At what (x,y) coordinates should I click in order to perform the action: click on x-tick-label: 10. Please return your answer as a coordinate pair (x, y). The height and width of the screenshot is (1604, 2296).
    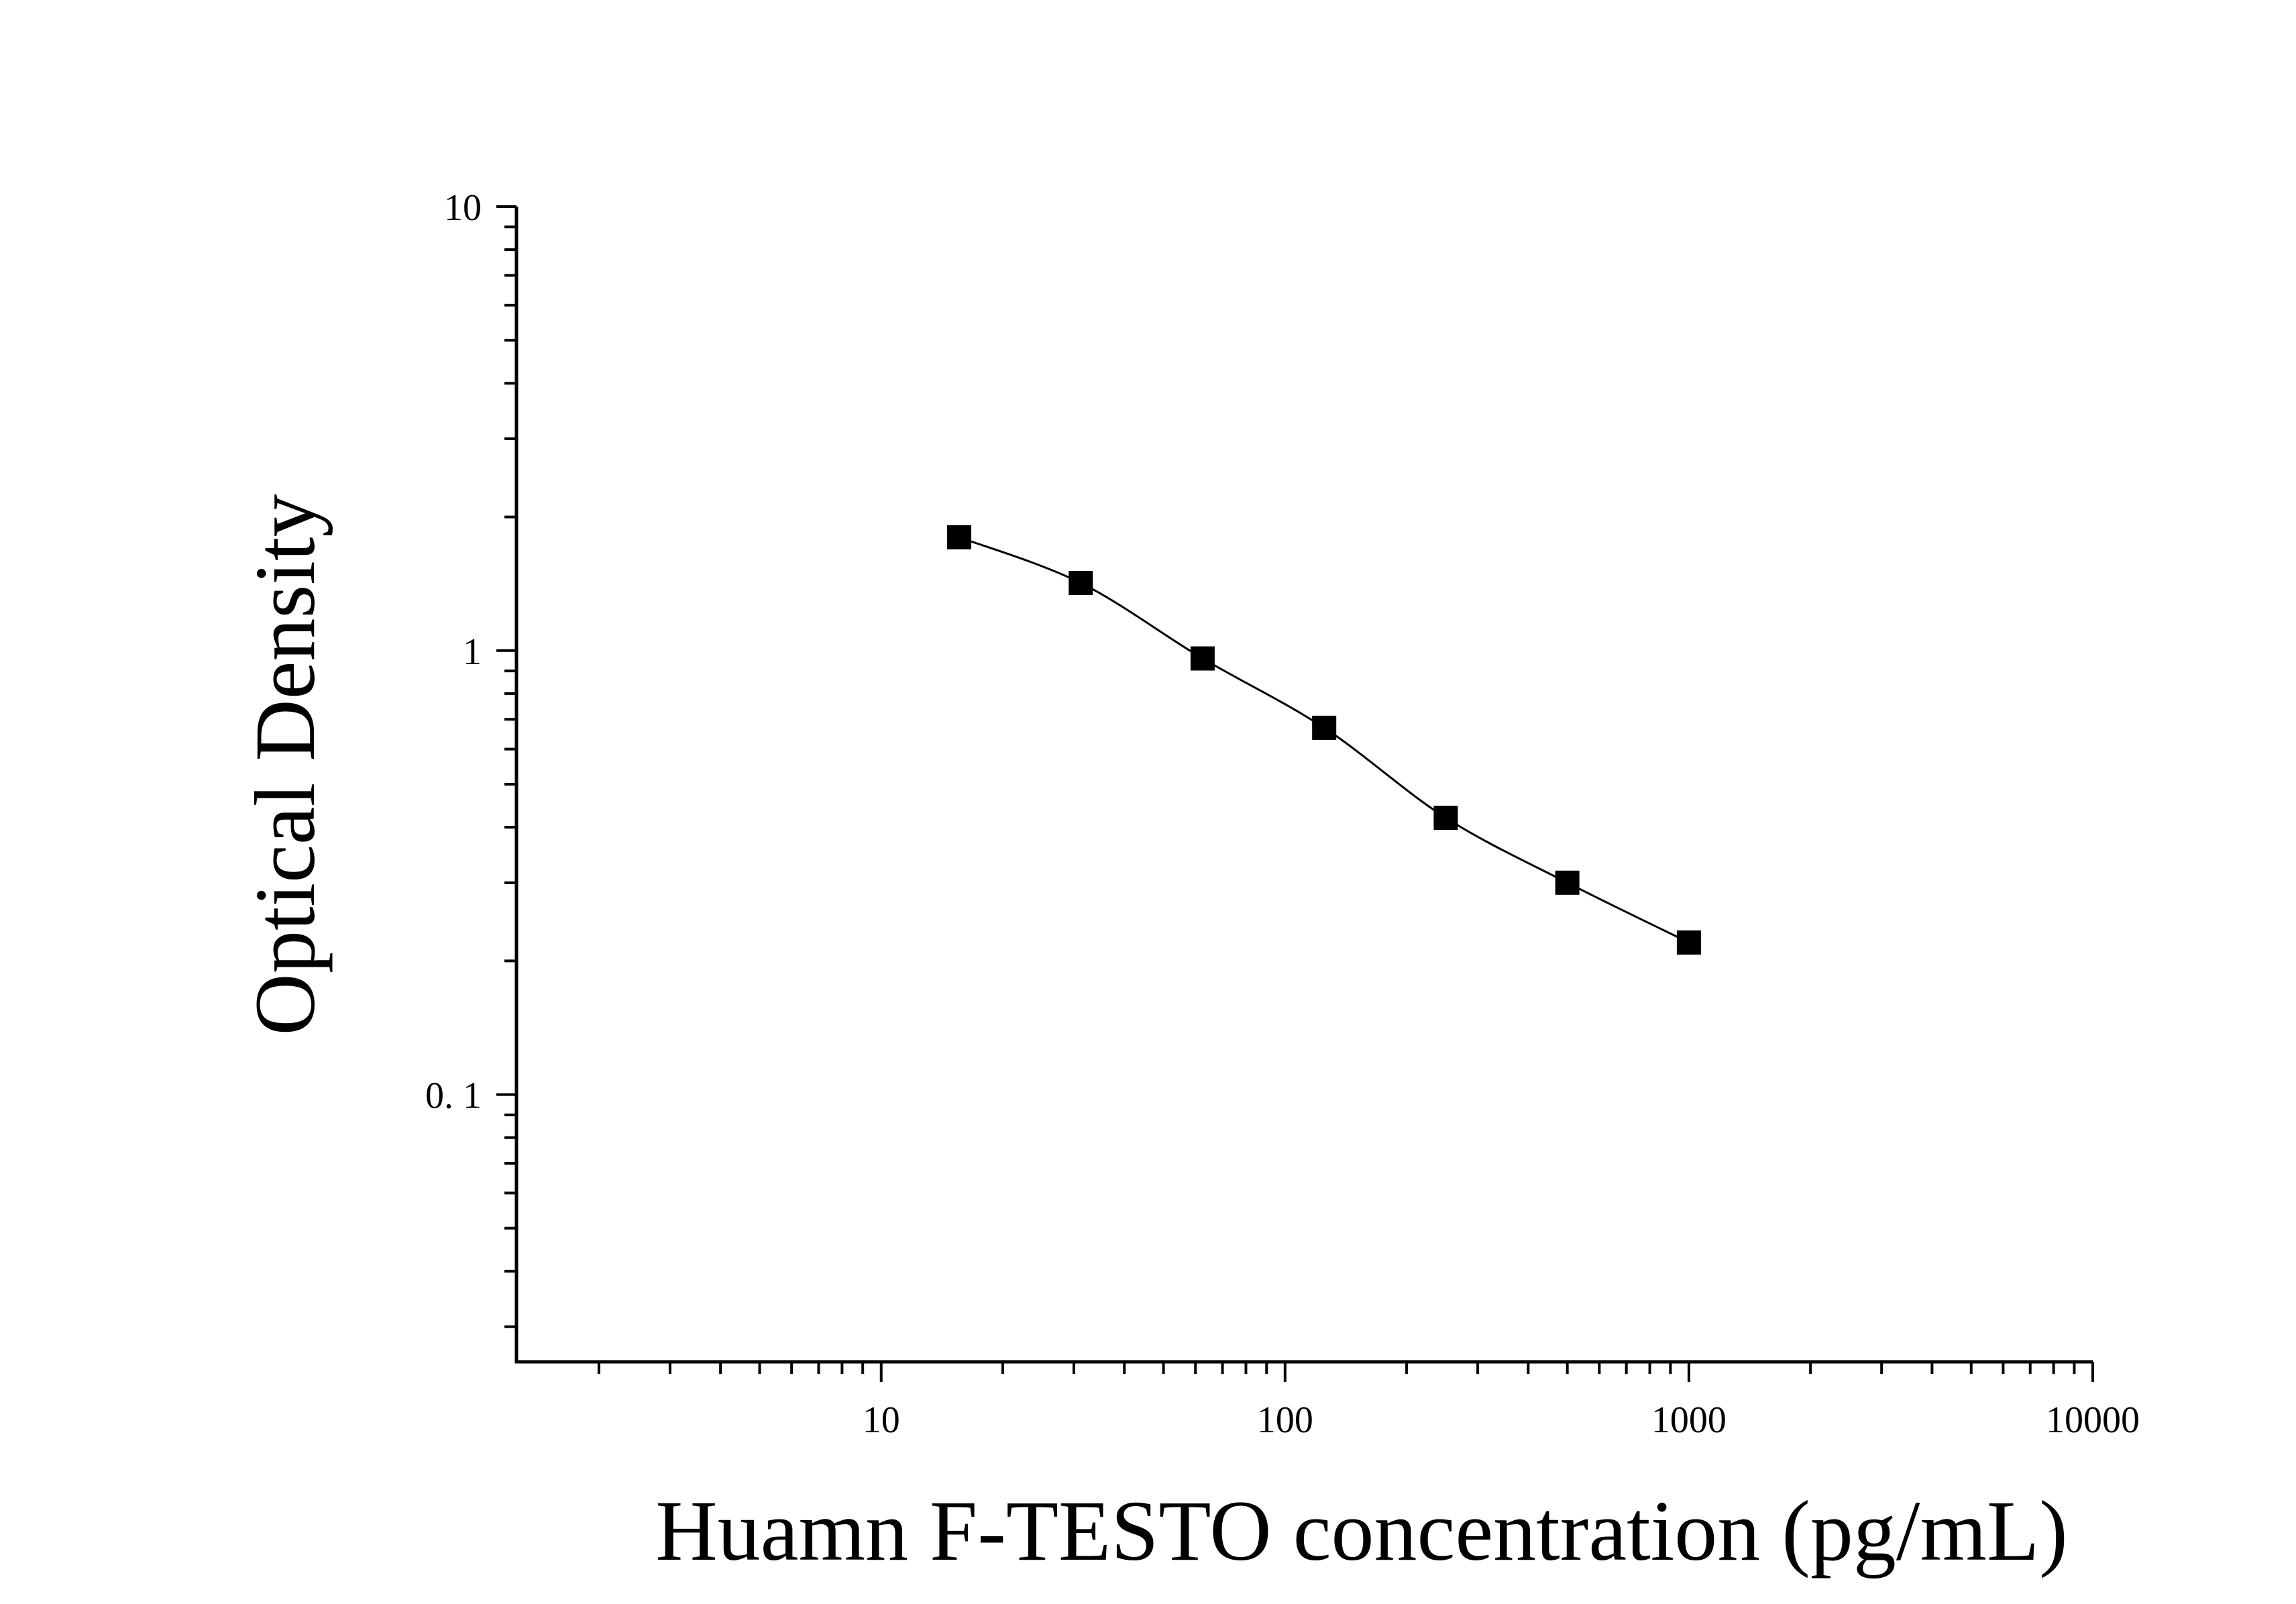
    Looking at the image, I should click on (881, 1420).